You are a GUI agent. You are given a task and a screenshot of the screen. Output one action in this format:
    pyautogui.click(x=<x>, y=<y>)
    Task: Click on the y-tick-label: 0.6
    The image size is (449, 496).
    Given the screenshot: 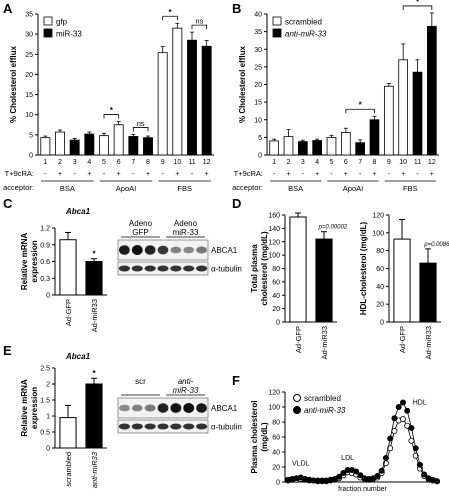 What is the action you would take?
    pyautogui.click(x=45, y=262)
    